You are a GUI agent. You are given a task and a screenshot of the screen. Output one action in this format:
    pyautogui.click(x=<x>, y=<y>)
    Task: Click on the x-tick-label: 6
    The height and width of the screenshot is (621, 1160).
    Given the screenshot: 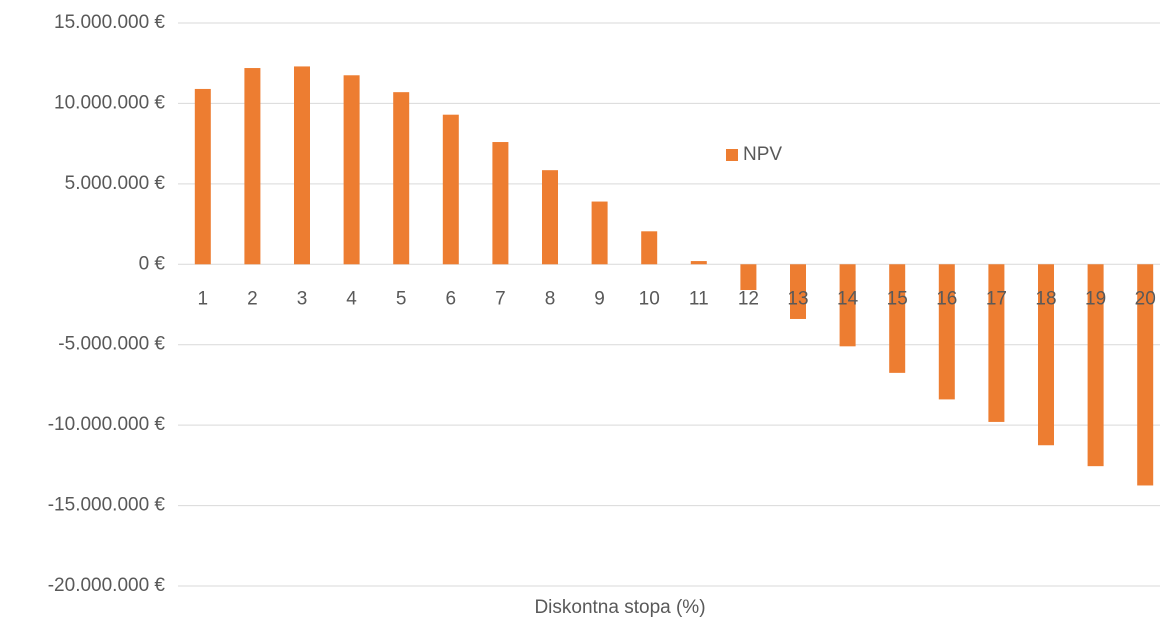 What is the action you would take?
    pyautogui.click(x=451, y=298)
    